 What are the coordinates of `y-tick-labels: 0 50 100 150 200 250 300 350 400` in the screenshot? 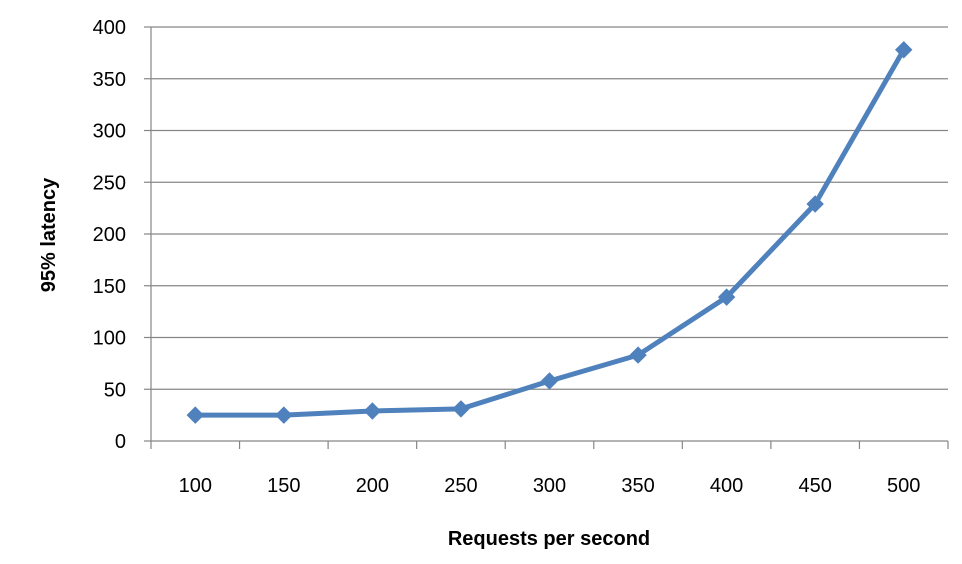 It's located at (109, 235).